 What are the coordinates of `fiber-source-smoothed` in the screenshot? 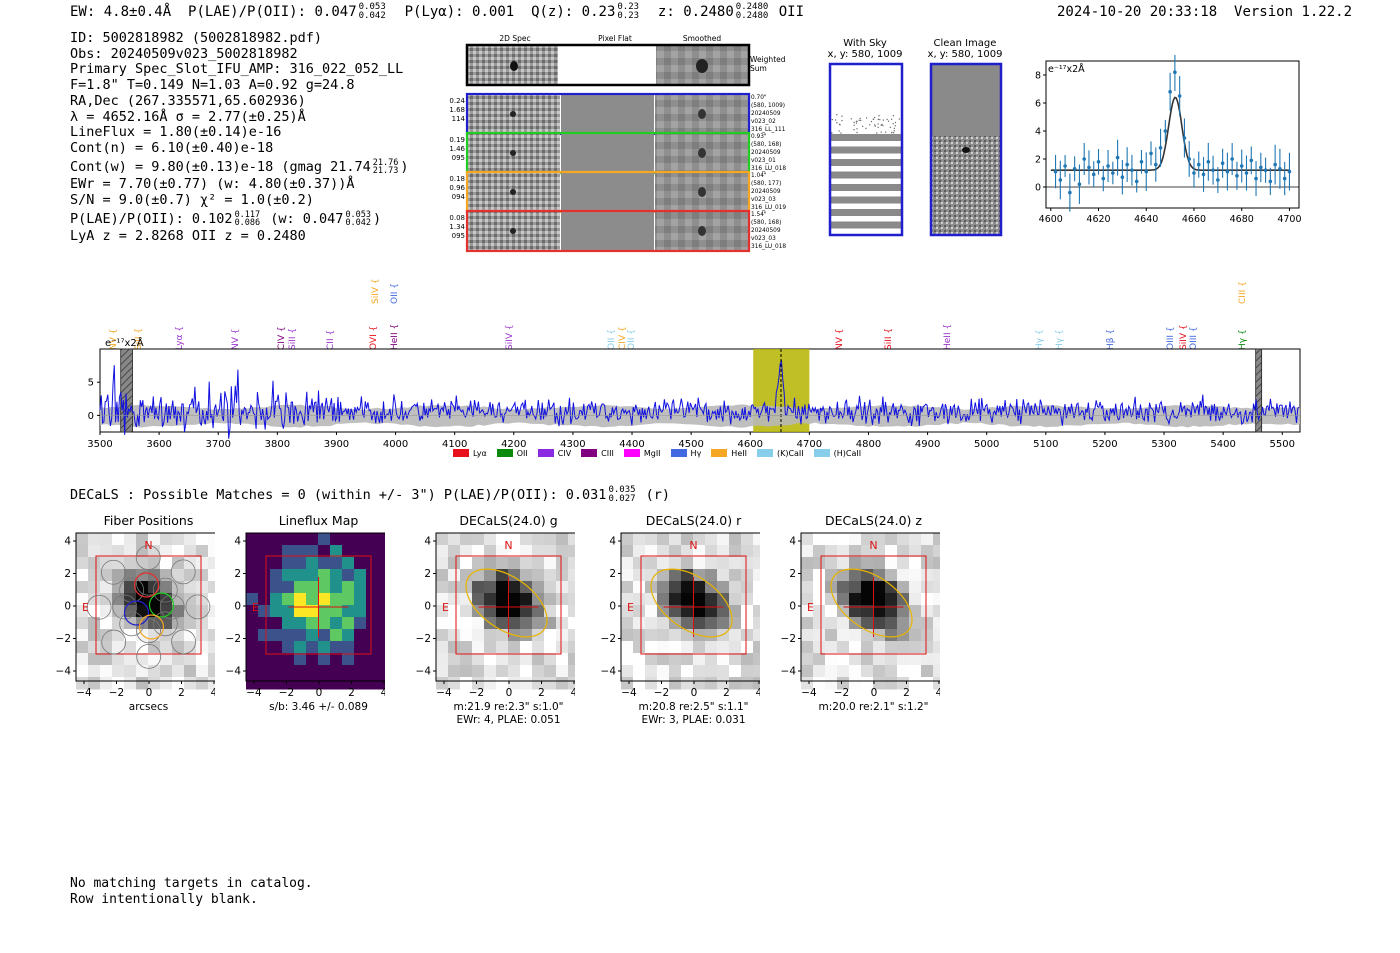 It's located at (702, 231).